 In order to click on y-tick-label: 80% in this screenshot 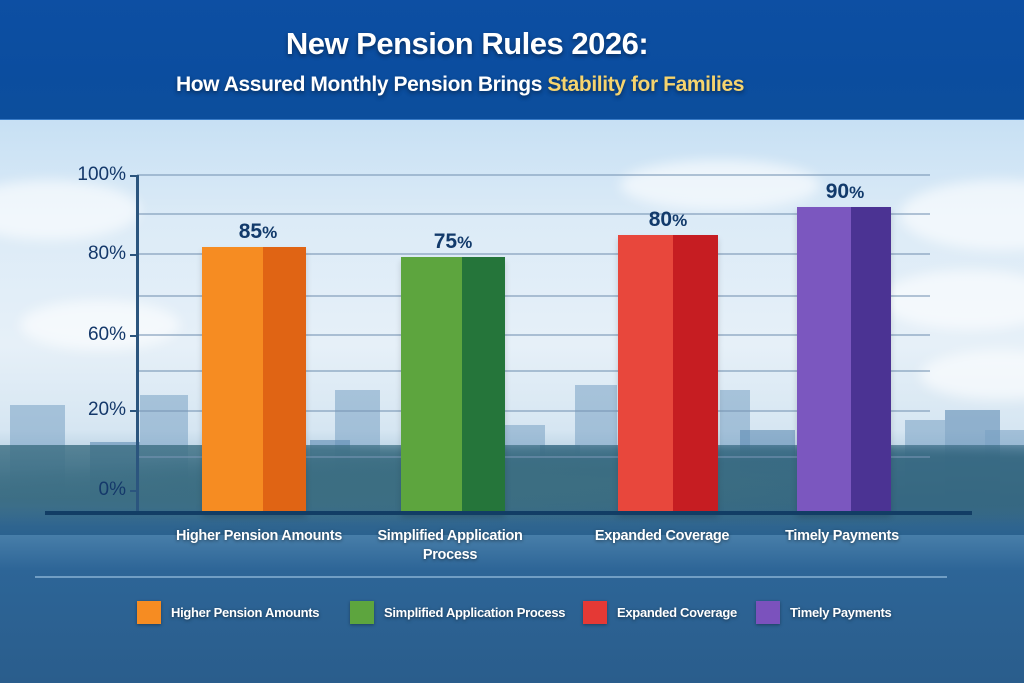, I will do `click(106, 253)`.